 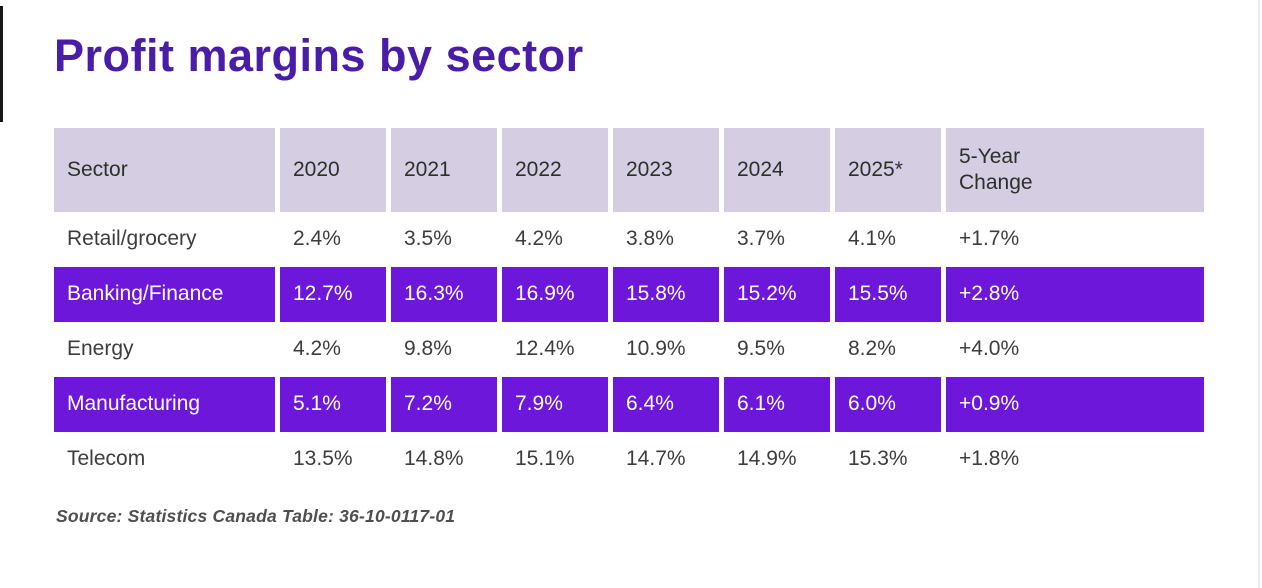 What do you see at coordinates (656, 294) in the screenshot?
I see `table-cell-label: 15.8%` at bounding box center [656, 294].